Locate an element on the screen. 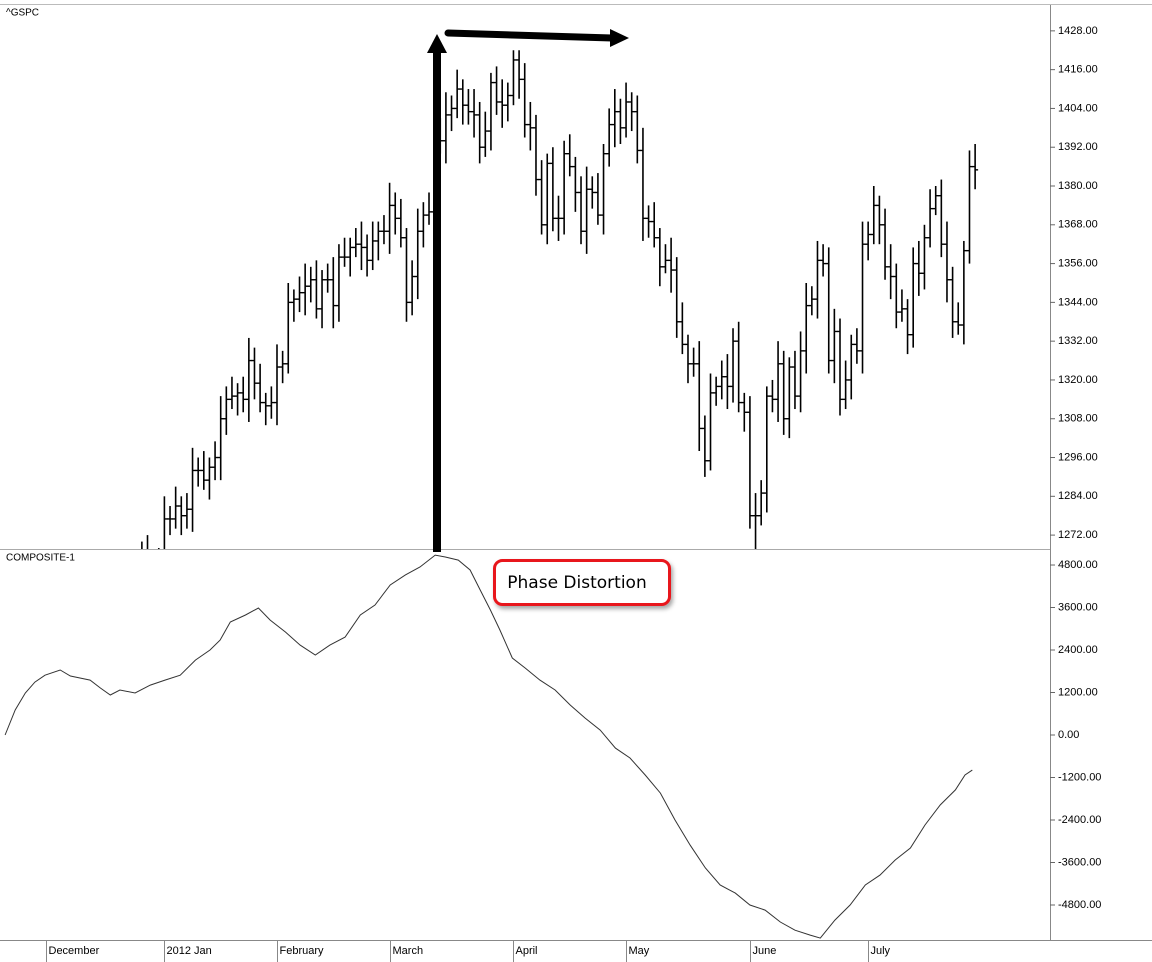 This screenshot has height=962, width=1152. y-tick-label: 3600.00 is located at coordinates (1078, 607).